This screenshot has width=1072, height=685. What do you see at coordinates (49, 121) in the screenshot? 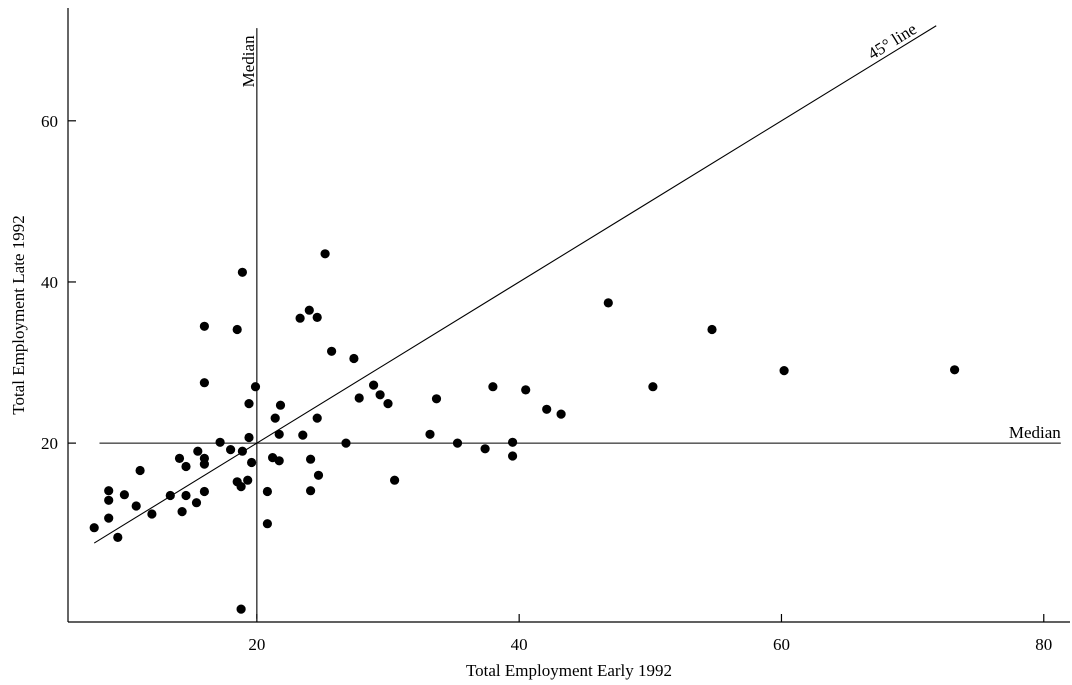
I see `y-tick-label-60: 60` at bounding box center [49, 121].